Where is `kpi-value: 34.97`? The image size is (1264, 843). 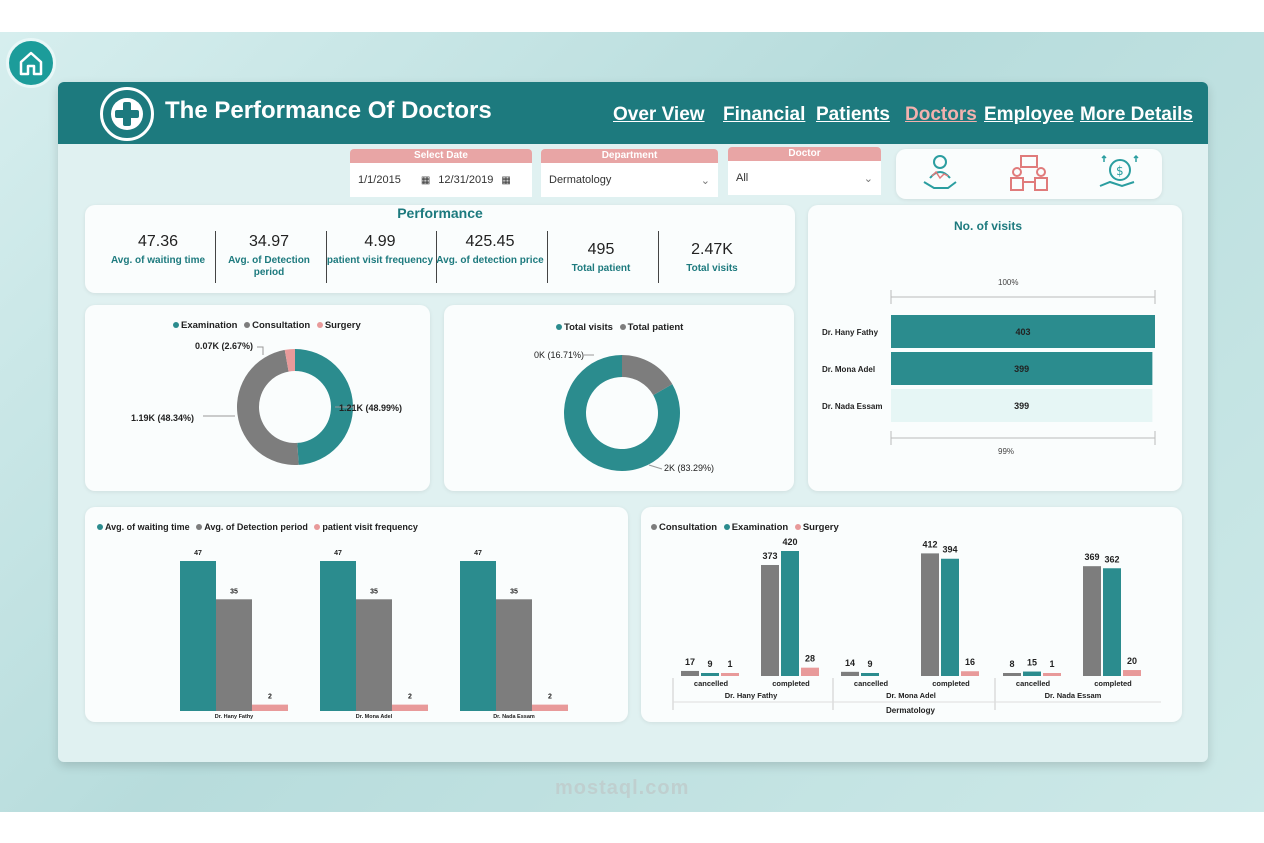 kpi-value: 34.97 is located at coordinates (269, 241).